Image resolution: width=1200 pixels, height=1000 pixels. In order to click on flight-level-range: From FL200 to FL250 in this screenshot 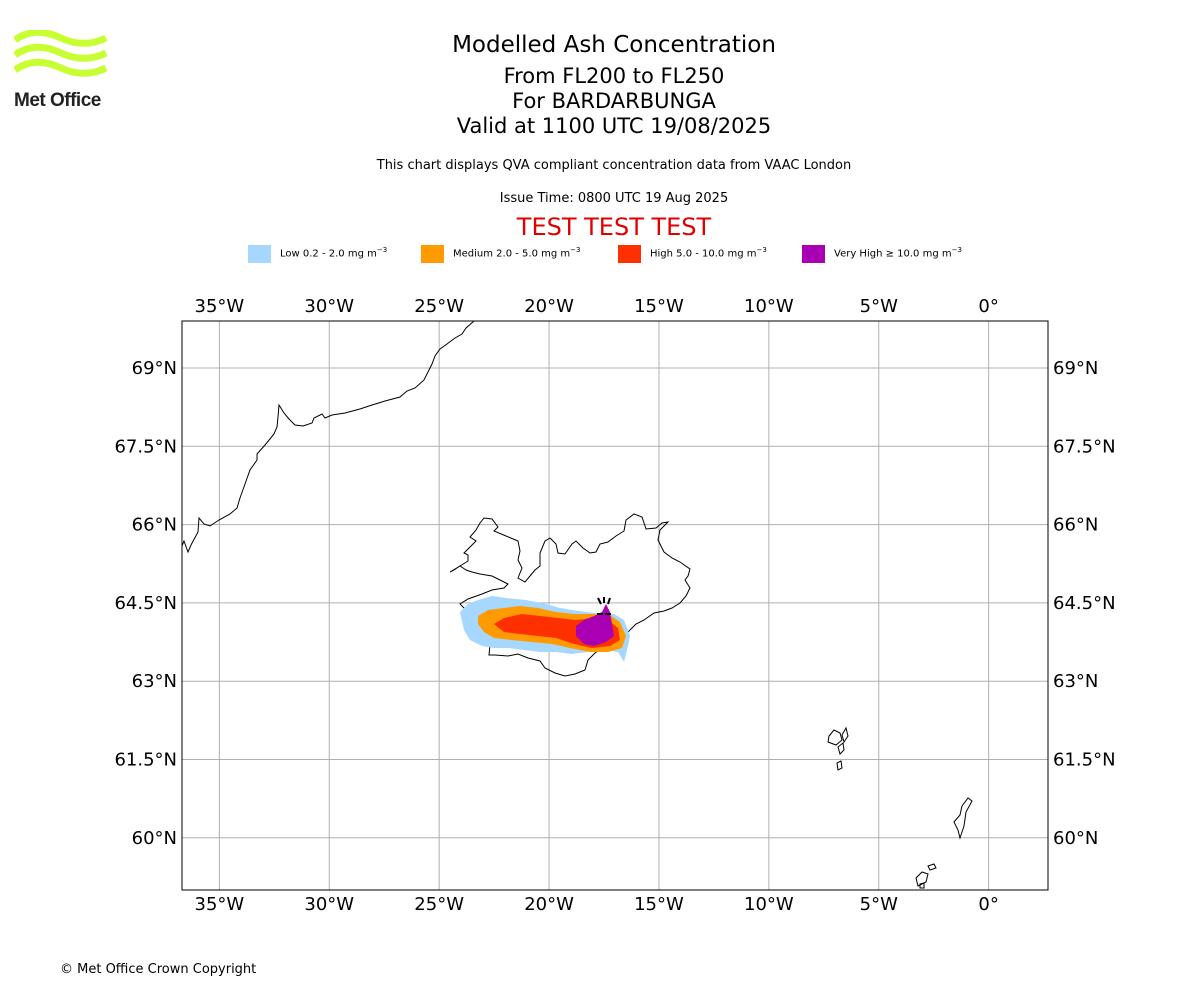, I will do `click(614, 76)`.